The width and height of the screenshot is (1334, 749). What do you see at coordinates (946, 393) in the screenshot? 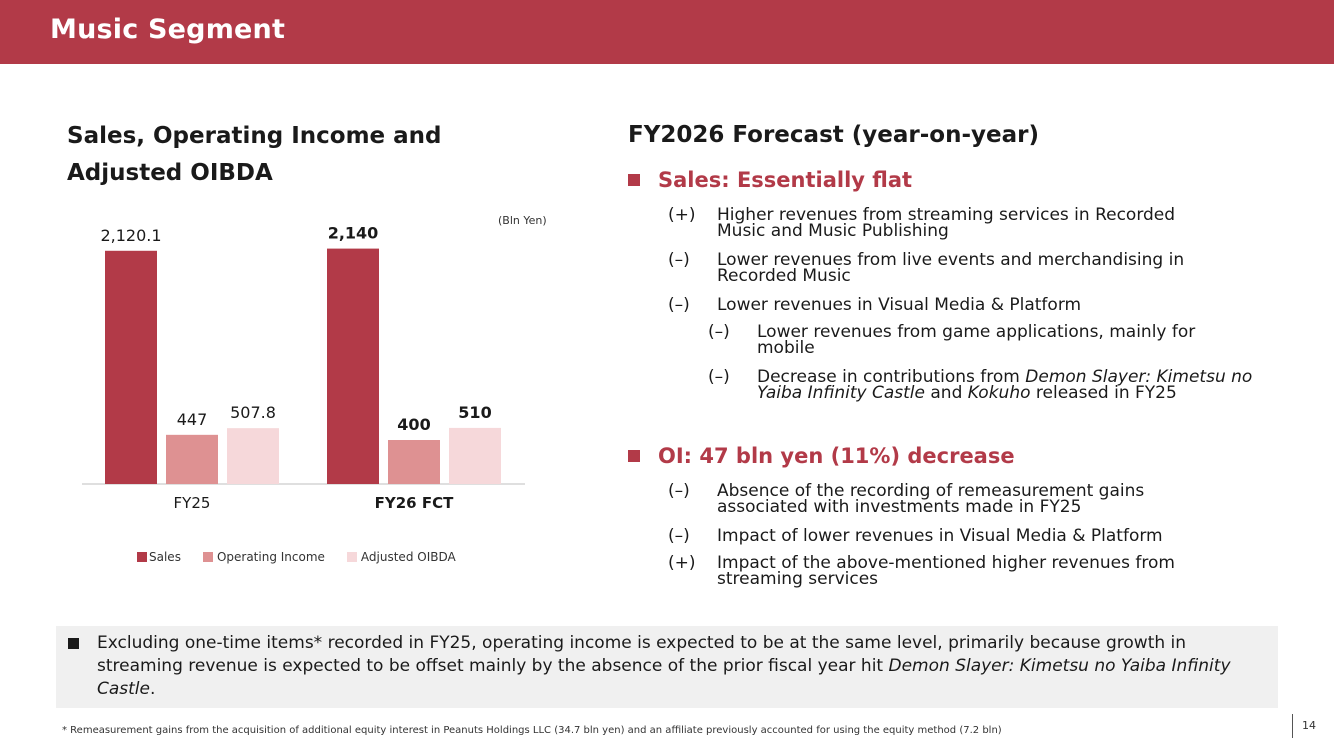
I see `text-segment: and` at bounding box center [946, 393].